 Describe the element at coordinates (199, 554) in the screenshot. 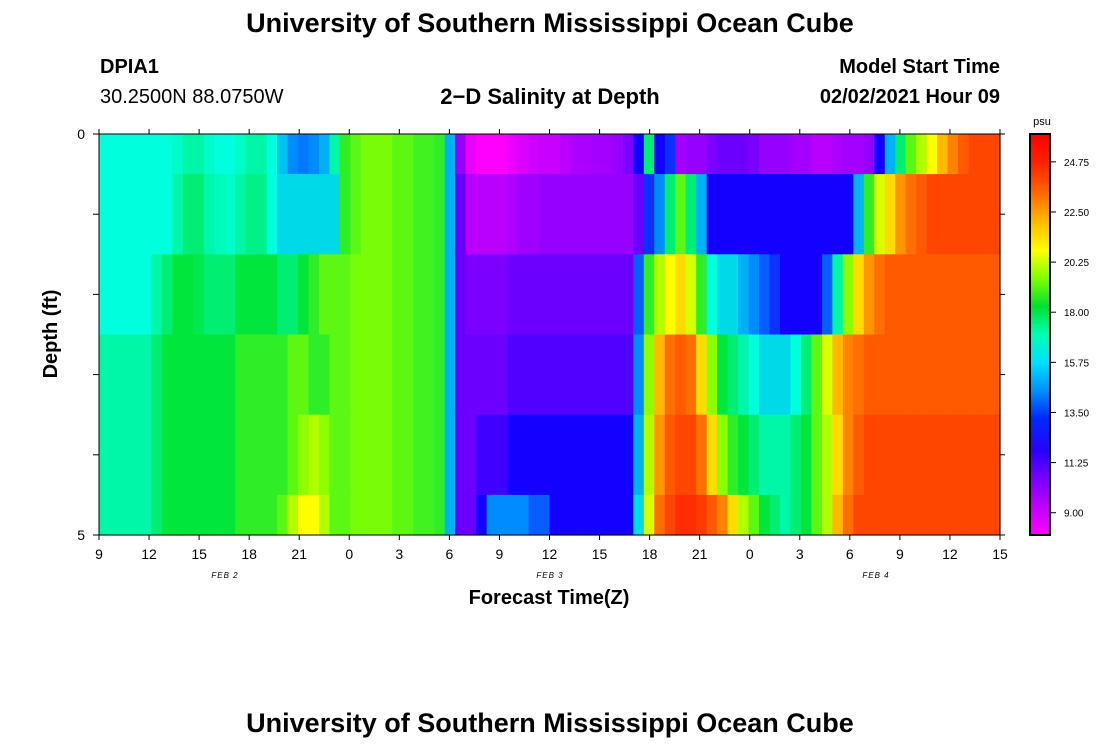

I see `x-tick-label: 15` at that location.